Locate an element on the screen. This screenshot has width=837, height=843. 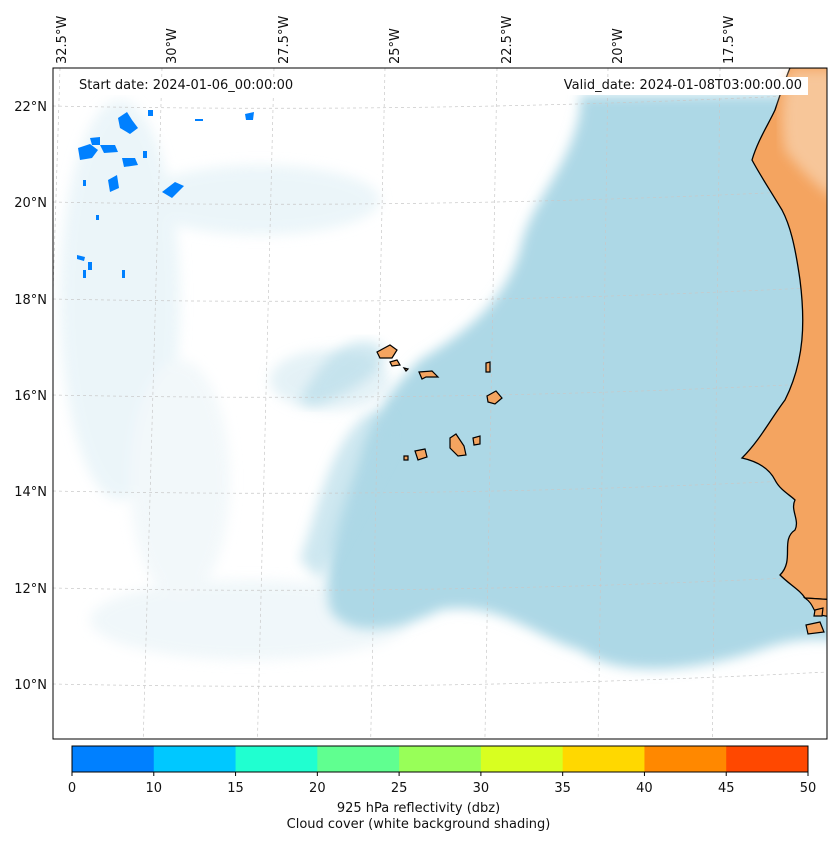
island-brava is located at coordinates (406, 458).